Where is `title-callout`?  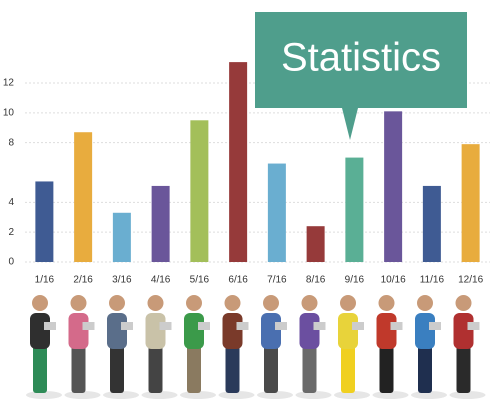 title-callout is located at coordinates (361, 76).